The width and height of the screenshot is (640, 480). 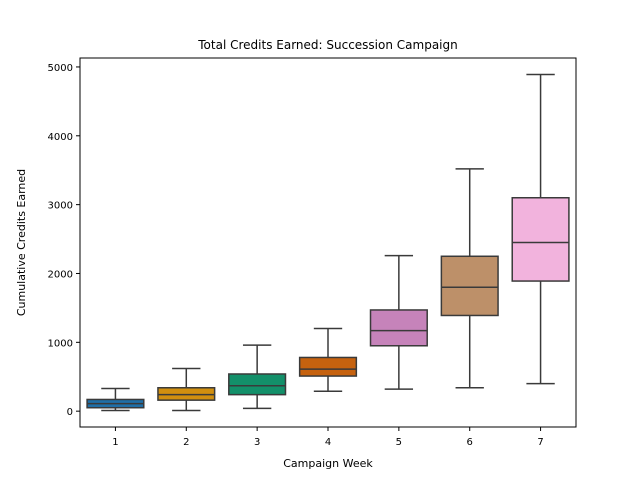 What do you see at coordinates (60, 68) in the screenshot?
I see `y-tick-label: 5000` at bounding box center [60, 68].